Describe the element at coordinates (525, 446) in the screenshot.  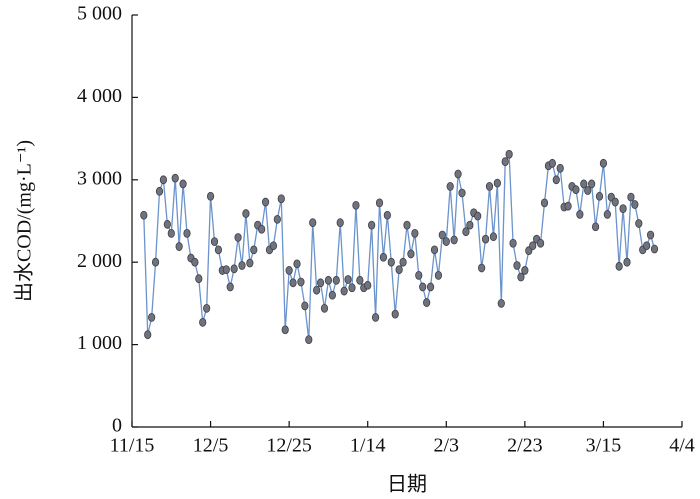
I see `x-tick-label: 2/23` at that location.